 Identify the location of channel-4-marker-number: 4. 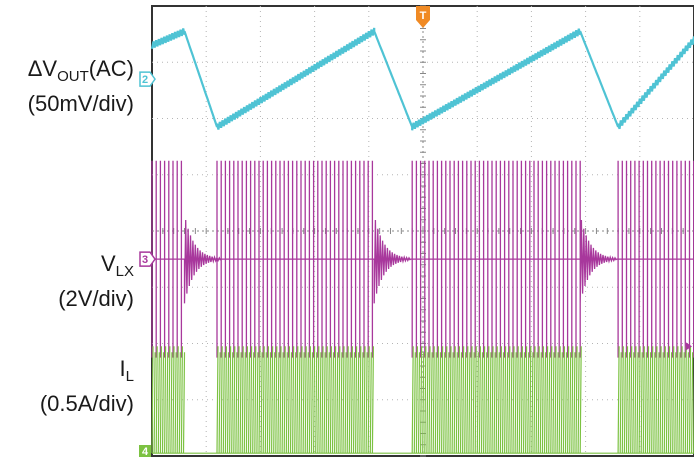
(145, 452).